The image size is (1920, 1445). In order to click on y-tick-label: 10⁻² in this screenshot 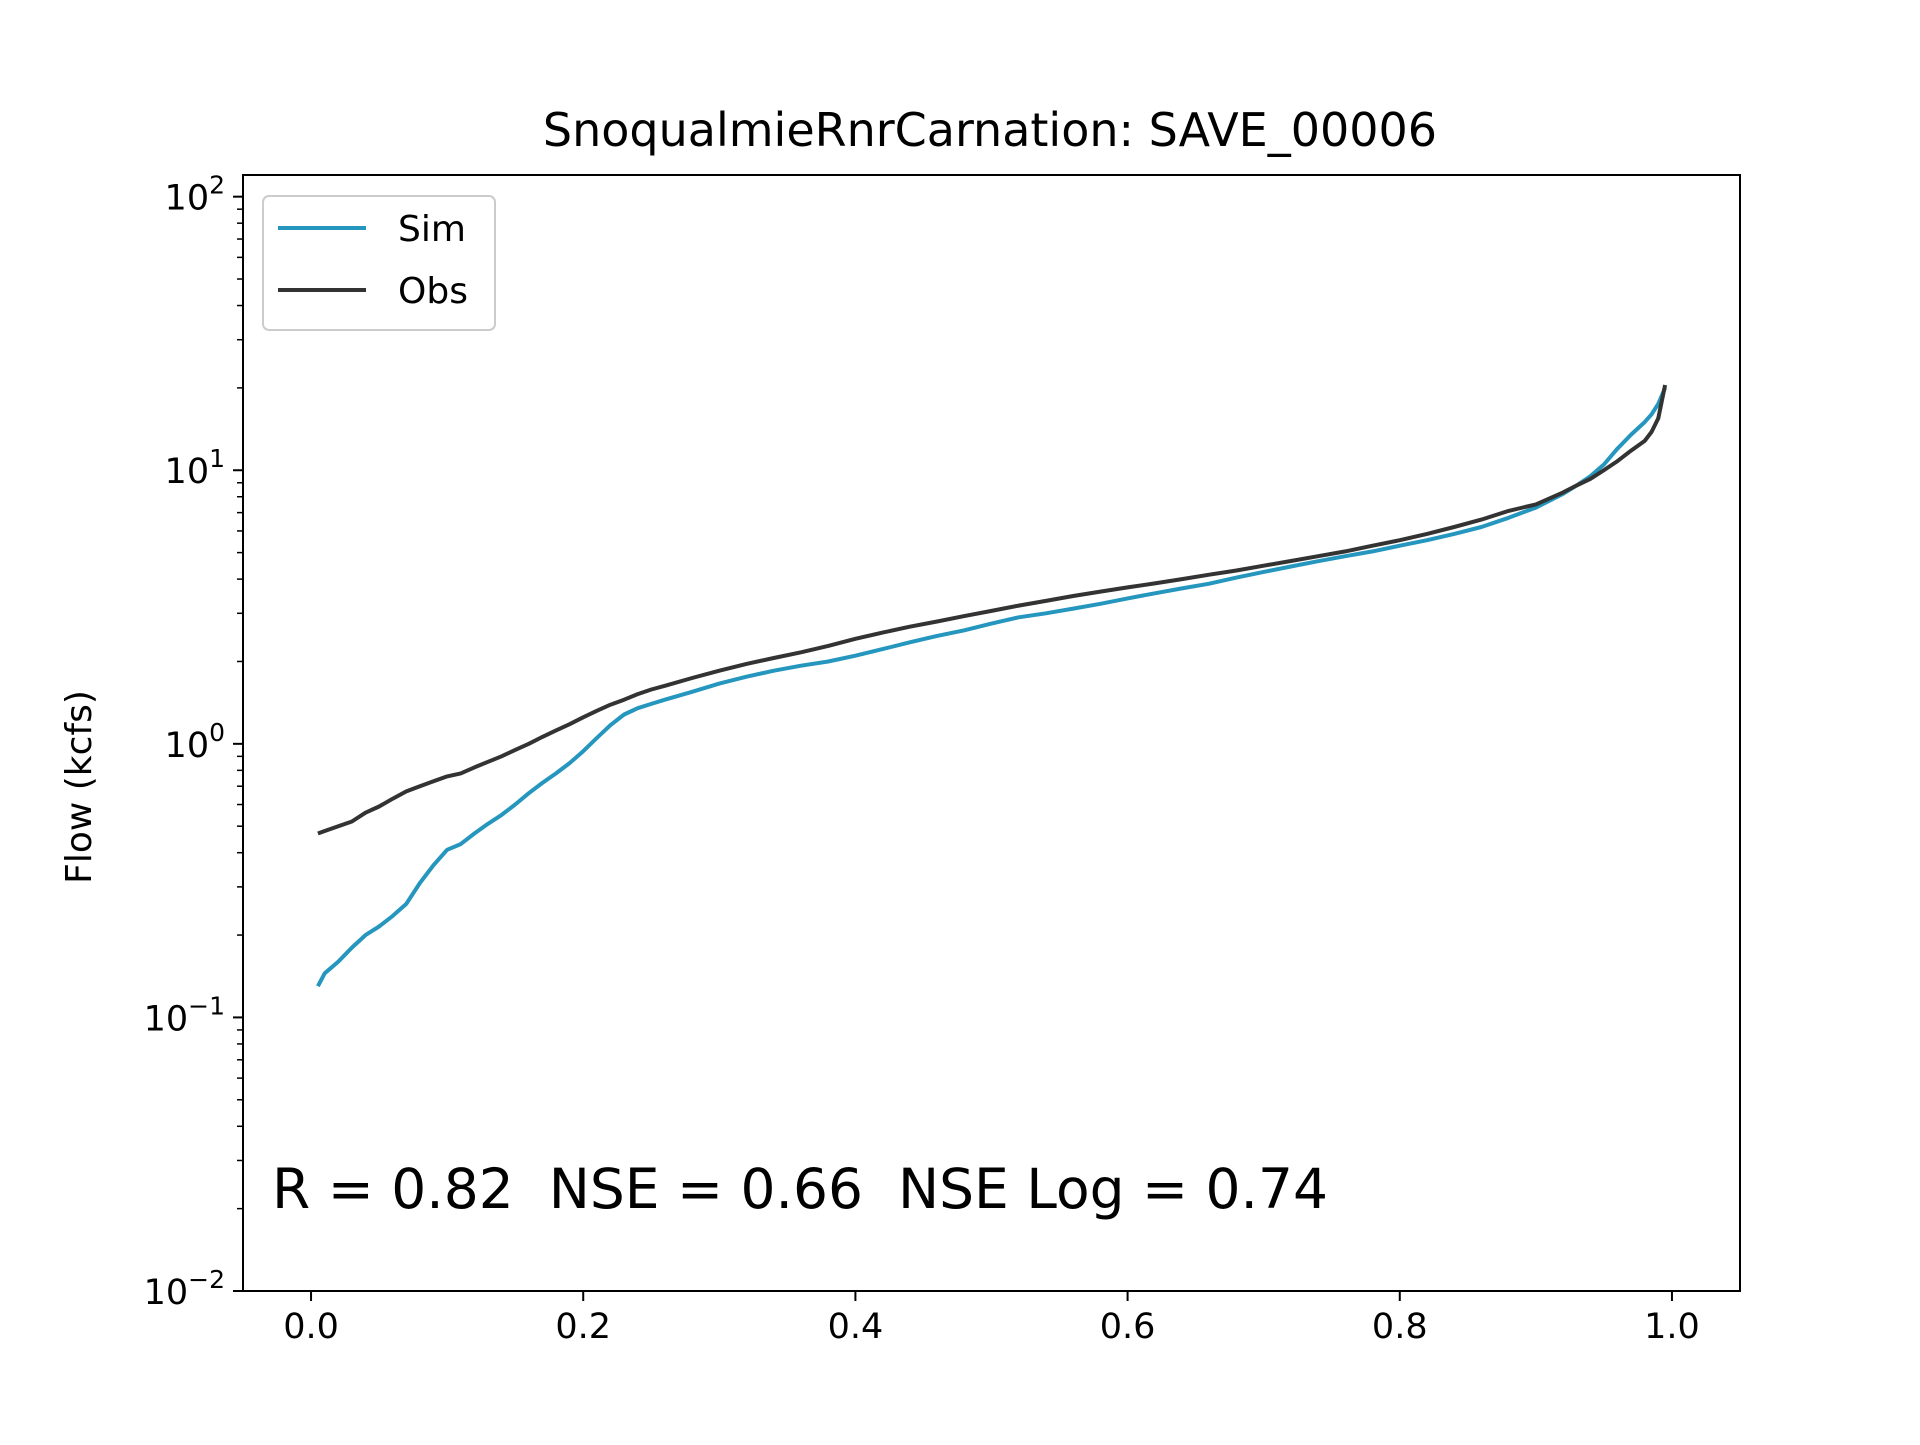, I will do `click(184, 1289)`.